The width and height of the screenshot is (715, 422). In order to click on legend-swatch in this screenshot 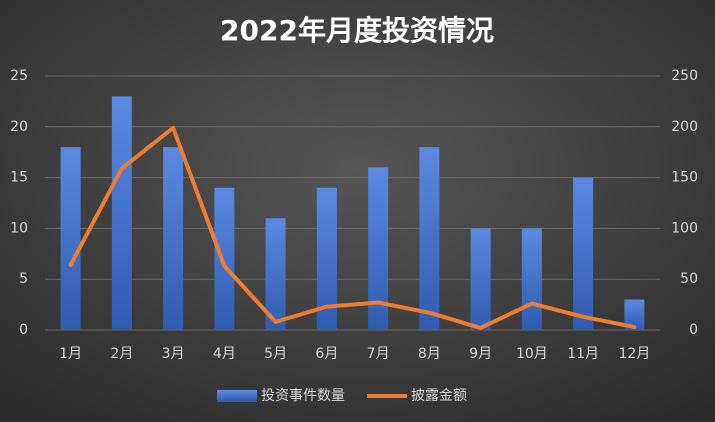, I will do `click(237, 396)`.